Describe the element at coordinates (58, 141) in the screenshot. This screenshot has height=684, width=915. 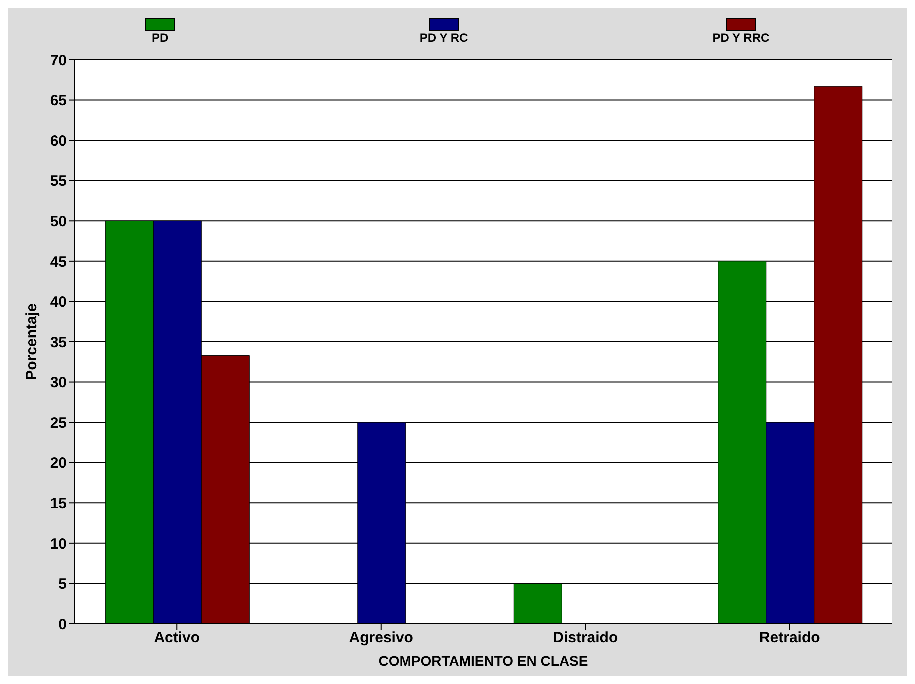
I see `y-tick-label: 60` at that location.